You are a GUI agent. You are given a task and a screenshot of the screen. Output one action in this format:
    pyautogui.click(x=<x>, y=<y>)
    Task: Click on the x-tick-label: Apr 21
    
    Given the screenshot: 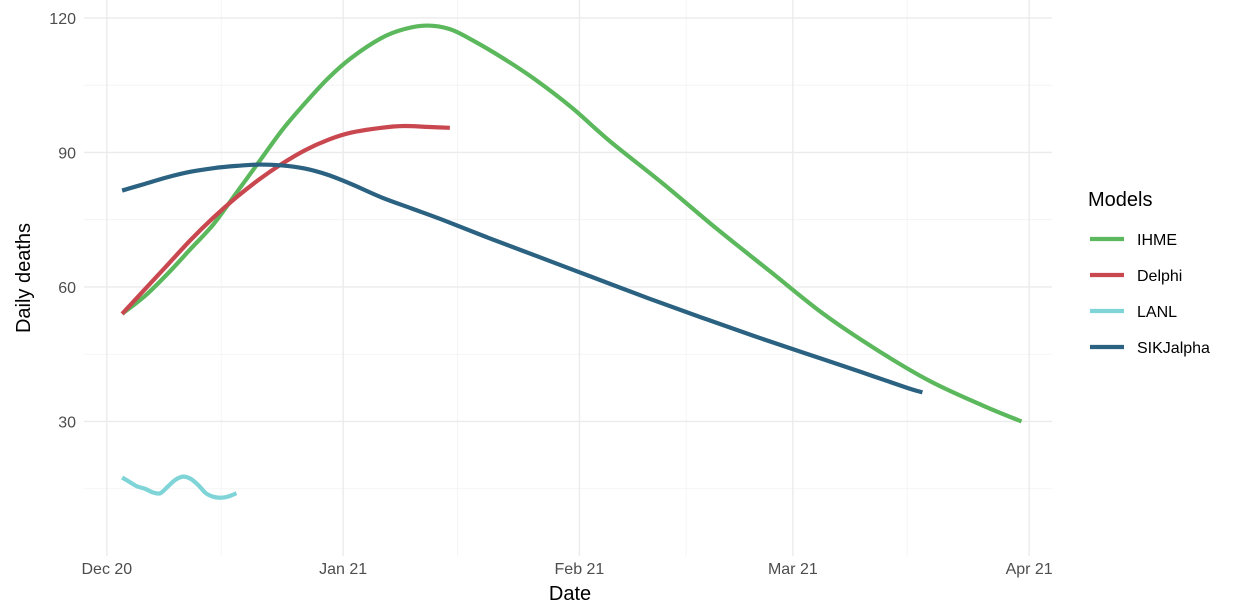 What is the action you would take?
    pyautogui.click(x=1029, y=569)
    